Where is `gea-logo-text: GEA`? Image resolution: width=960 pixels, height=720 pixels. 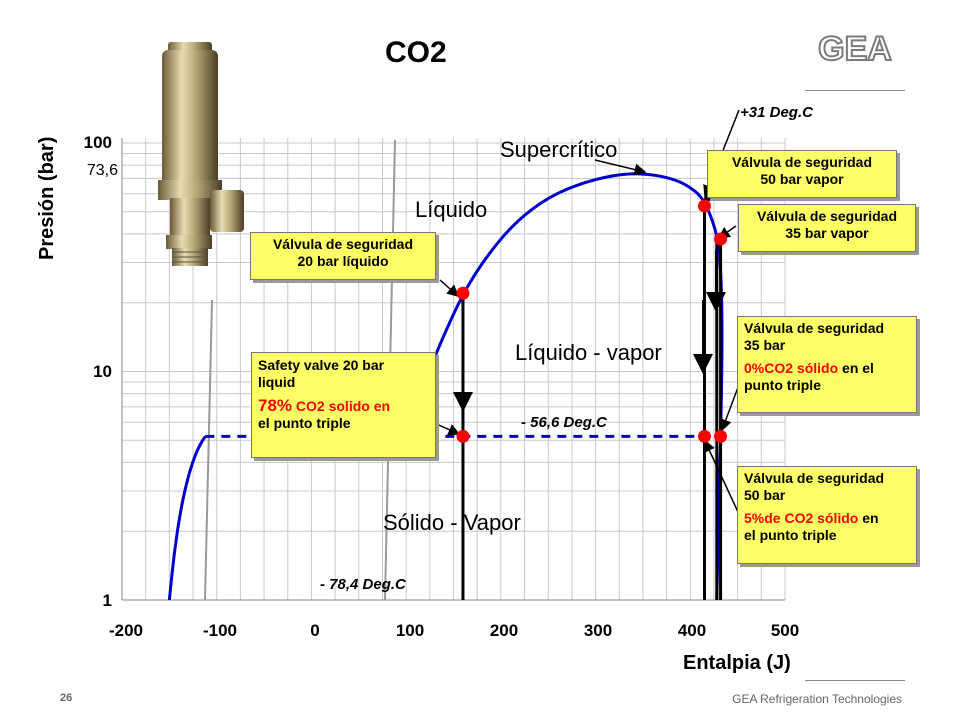
gea-logo-text: GEA is located at coordinates (855, 49).